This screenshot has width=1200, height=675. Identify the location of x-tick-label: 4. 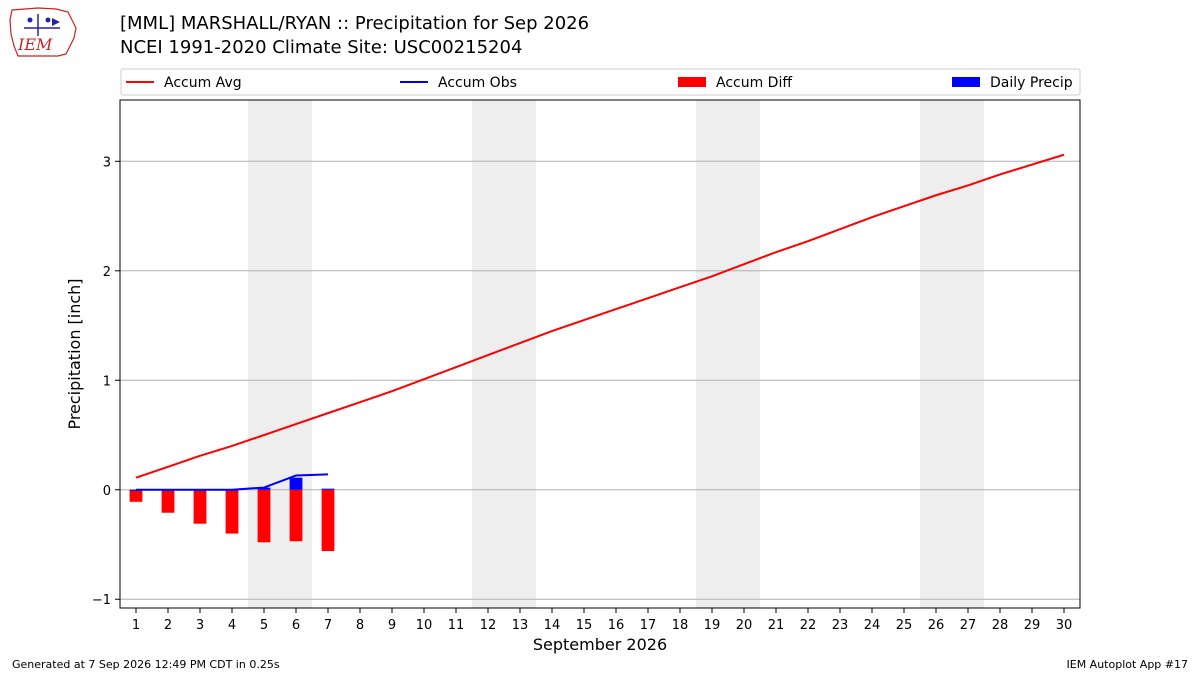
(232, 625).